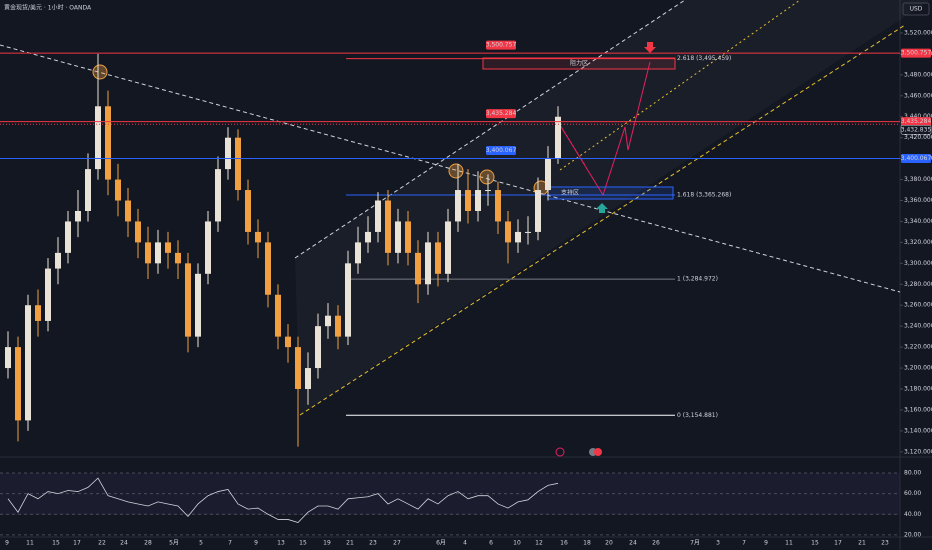  I want to click on y-tick-label: 3,260.000, so click(918, 305).